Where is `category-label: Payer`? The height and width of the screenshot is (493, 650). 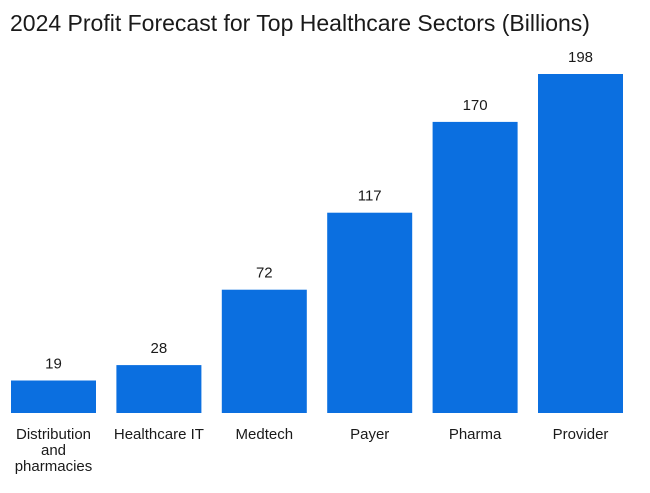 category-label: Payer is located at coordinates (369, 434).